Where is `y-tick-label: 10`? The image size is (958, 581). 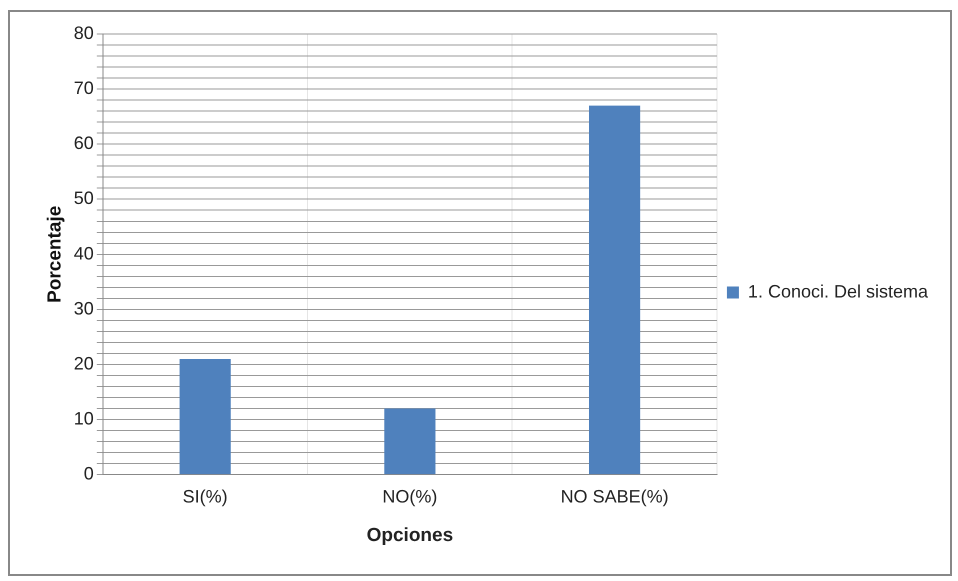 y-tick-label: 10 is located at coordinates (84, 418).